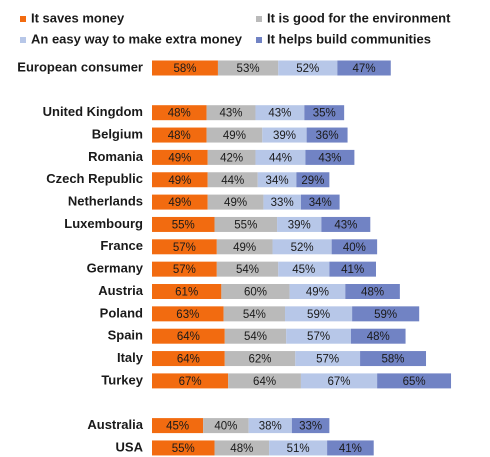 This screenshot has height=457, width=490. I want to click on value-label: 53%, so click(248, 69).